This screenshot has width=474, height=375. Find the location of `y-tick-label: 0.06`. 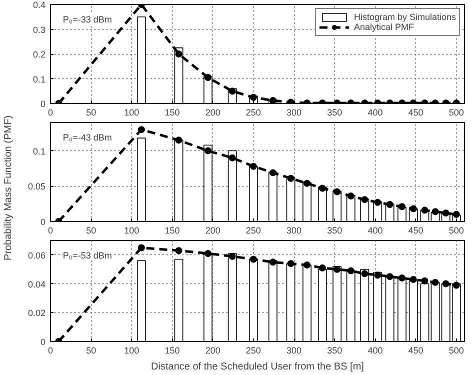

y-tick-label: 0.06 is located at coordinates (37, 255).